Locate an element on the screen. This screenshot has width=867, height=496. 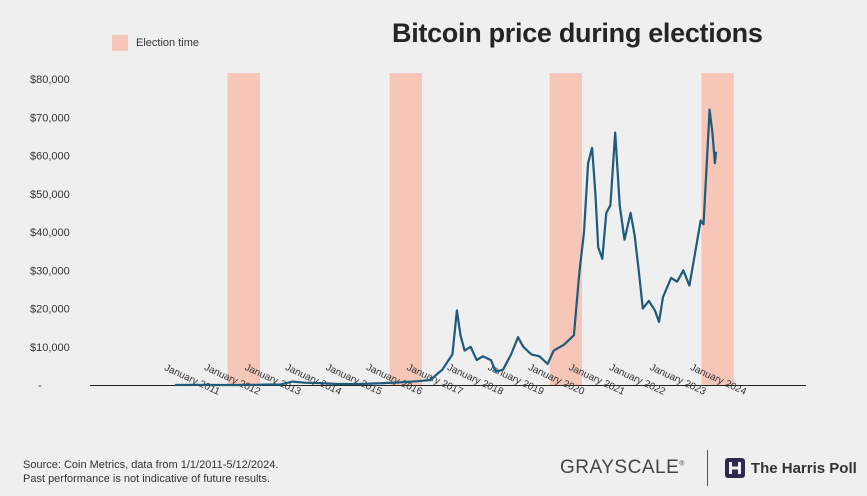
y-tick-label: $60,000 is located at coordinates (50, 157).